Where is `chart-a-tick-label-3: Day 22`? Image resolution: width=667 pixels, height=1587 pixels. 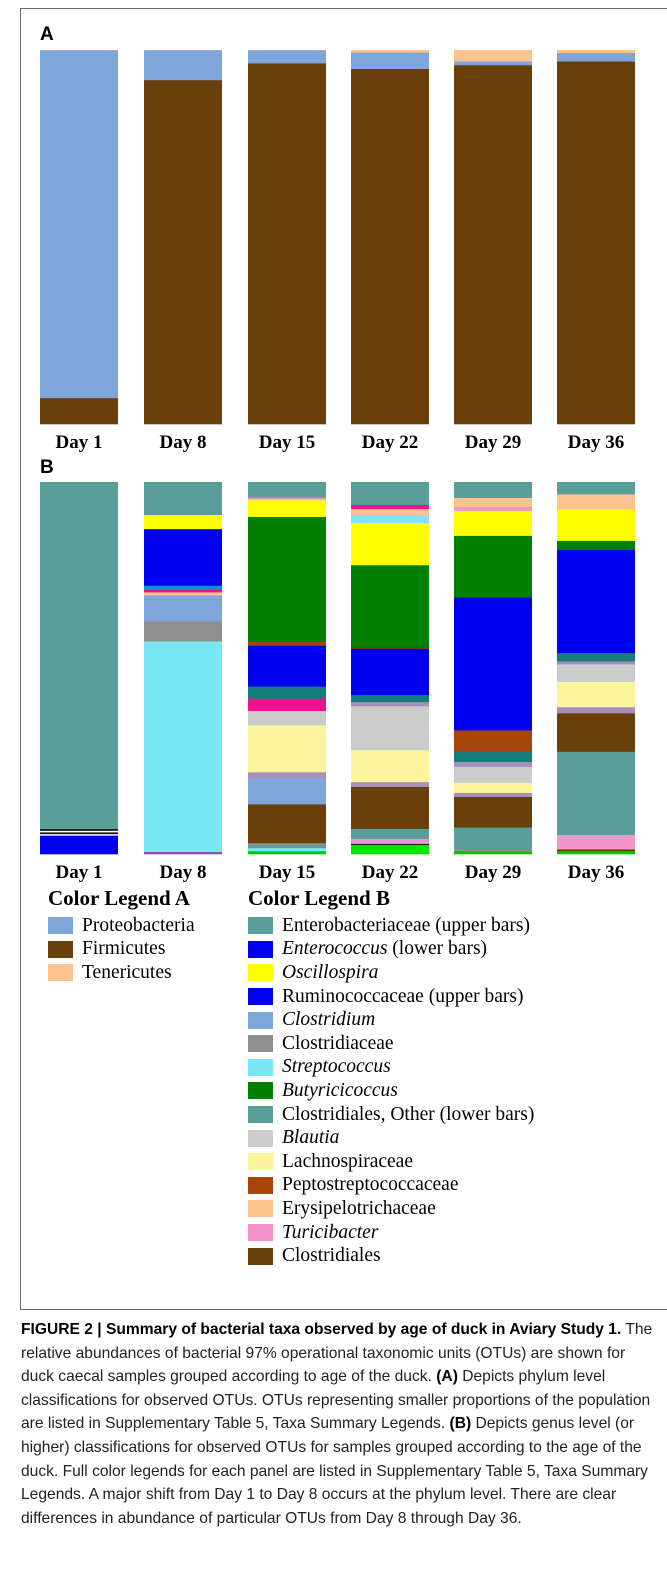 chart-a-tick-label-3: Day 22 is located at coordinates (390, 442).